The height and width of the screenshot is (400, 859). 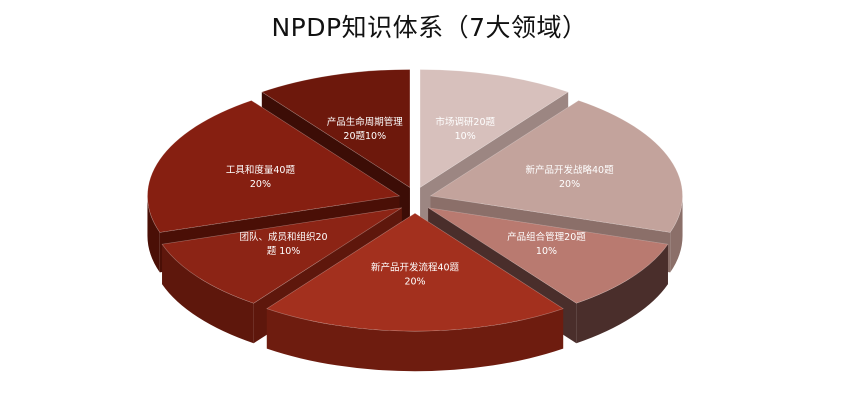 What do you see at coordinates (415, 275) in the screenshot?
I see `slice-label: 新产品开发流程40题 20%` at bounding box center [415, 275].